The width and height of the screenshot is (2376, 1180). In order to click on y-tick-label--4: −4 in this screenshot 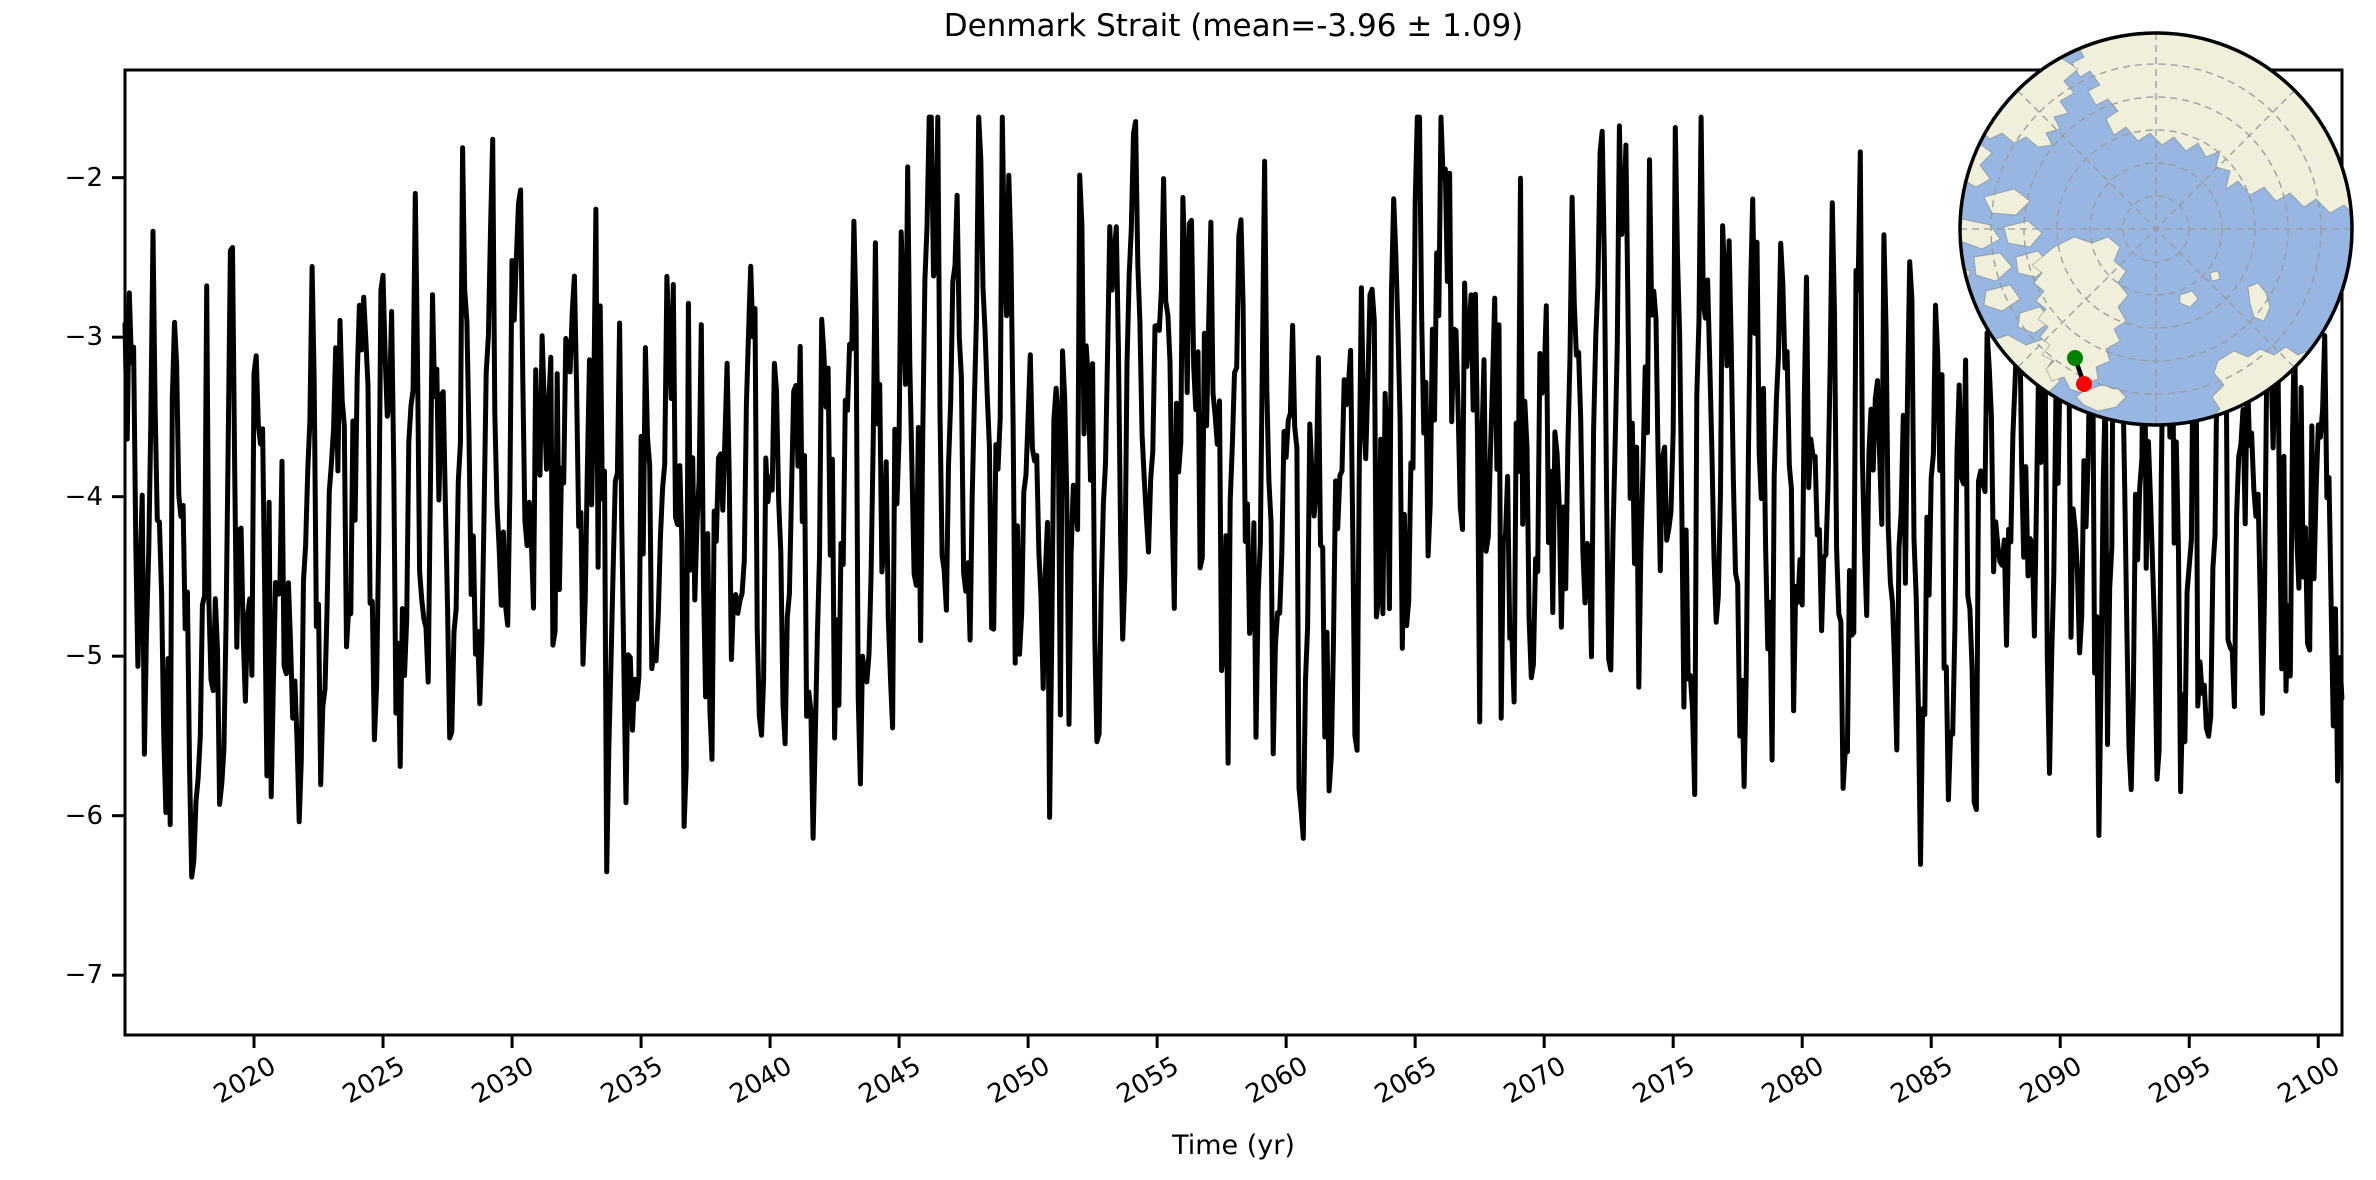, I will do `click(83, 496)`.